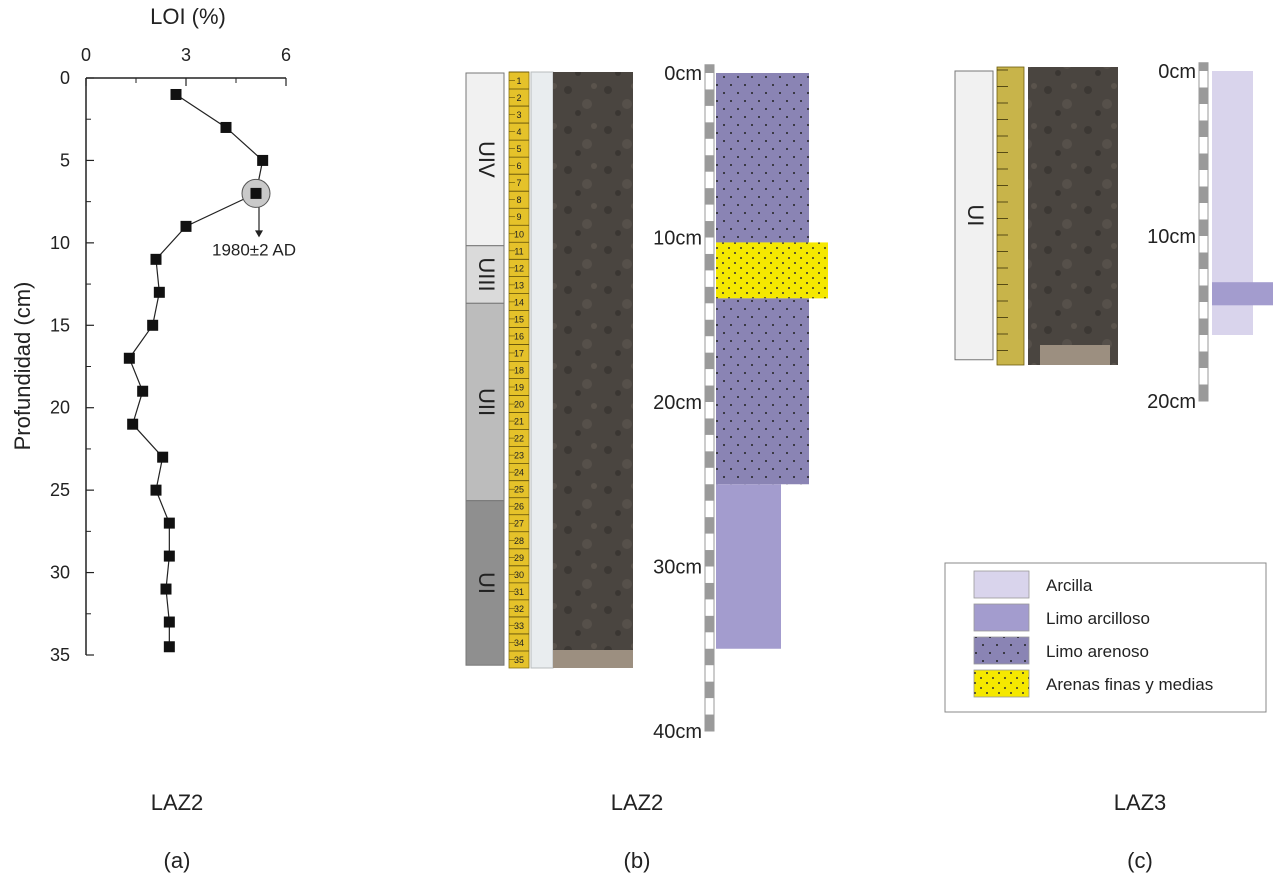  What do you see at coordinates (1129, 684) in the screenshot?
I see `legend-label: Arenas finas y medias` at bounding box center [1129, 684].